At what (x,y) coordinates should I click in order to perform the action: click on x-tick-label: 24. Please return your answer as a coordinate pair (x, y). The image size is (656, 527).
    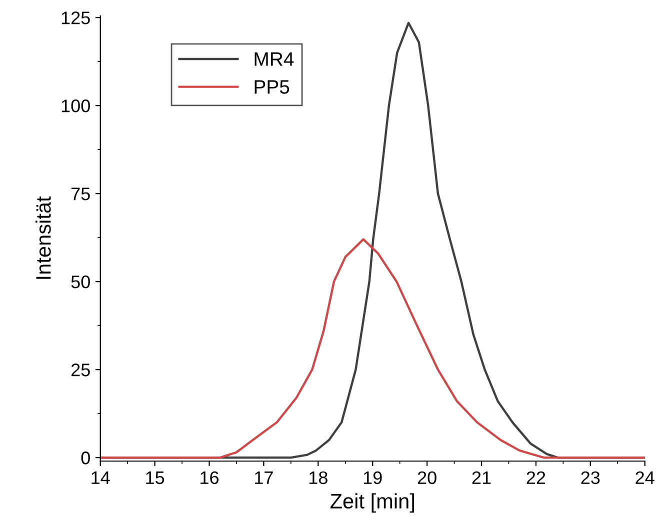
    Looking at the image, I should click on (645, 477).